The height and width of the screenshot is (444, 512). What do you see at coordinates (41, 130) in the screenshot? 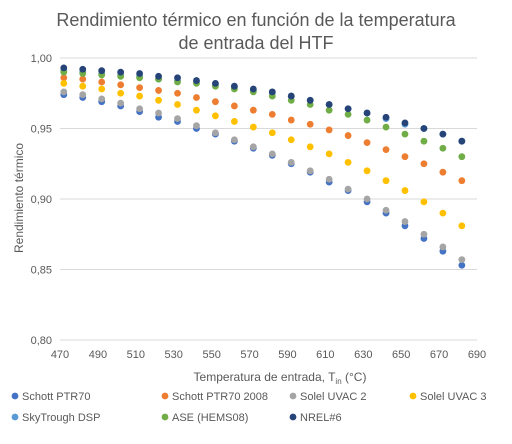
I see `y-tick-label: 0,95` at bounding box center [41, 130].